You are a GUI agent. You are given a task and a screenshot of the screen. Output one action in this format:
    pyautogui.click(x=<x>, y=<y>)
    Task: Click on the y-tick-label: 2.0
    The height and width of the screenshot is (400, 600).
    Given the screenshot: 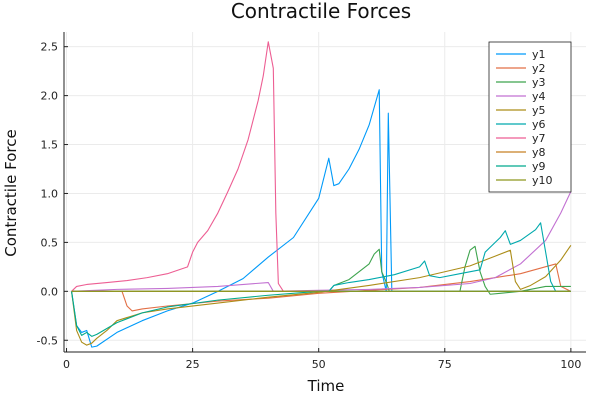 What is the action you would take?
    pyautogui.click(x=50, y=96)
    